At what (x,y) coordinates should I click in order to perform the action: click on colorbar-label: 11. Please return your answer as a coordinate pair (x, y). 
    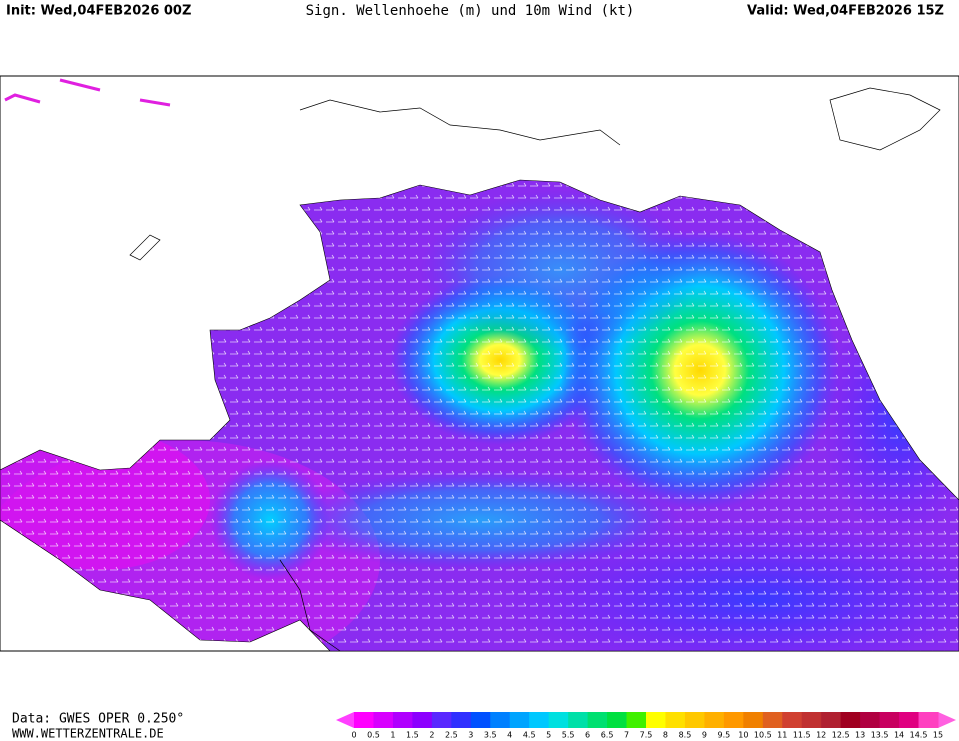
    Looking at the image, I should click on (782, 735).